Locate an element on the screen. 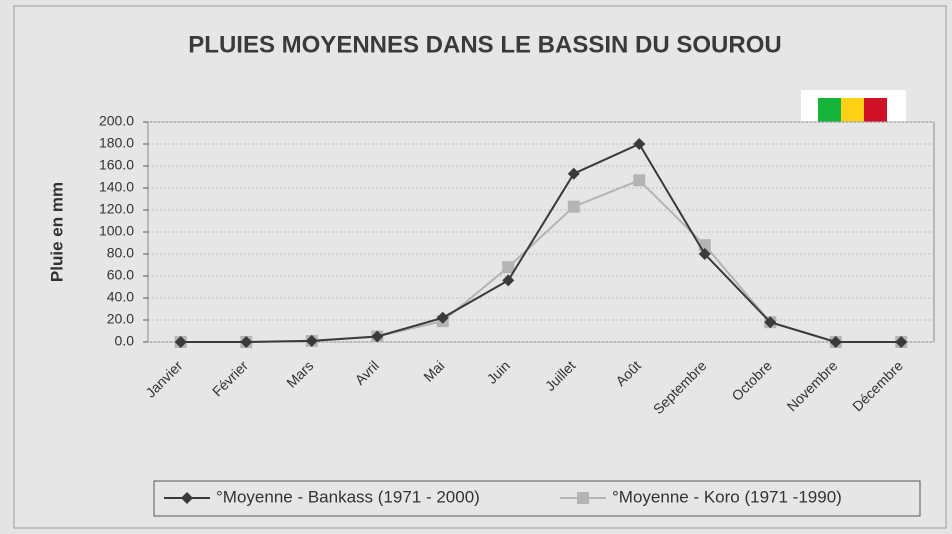  legend-label: °Moyenne - Koro (1971 -1990) is located at coordinates (727, 496).